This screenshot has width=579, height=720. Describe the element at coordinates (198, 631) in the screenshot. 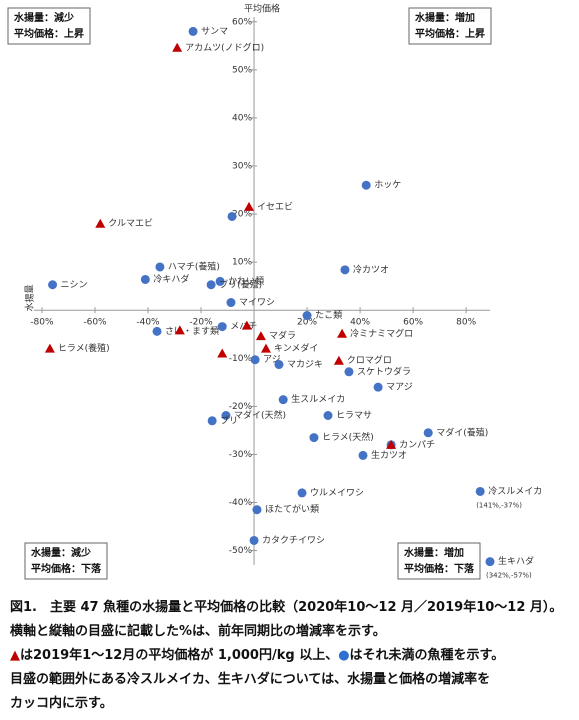

I see `caption: 横軸と縦軸の目盛に記載した%は、前年同期比の増減率を示す。` at that location.